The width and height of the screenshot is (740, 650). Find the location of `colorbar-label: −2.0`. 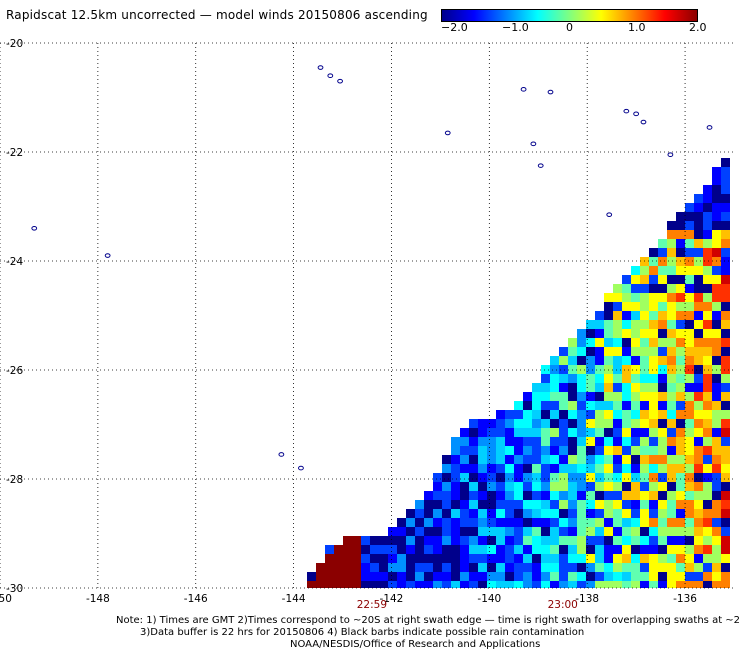

colorbar-label: −2.0 is located at coordinates (454, 27).